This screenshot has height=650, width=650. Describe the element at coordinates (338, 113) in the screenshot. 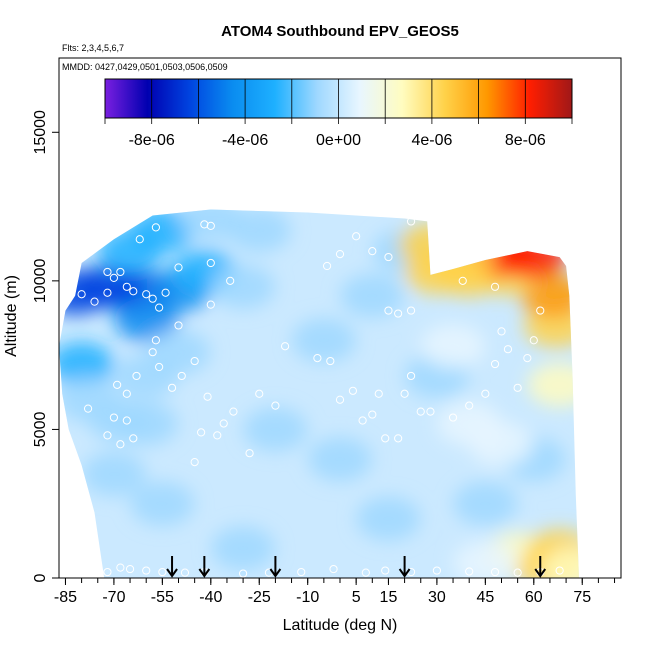

I see `colorbar: -8e-06 -4e-06 0e+00 4e-06 8e-06` at that location.